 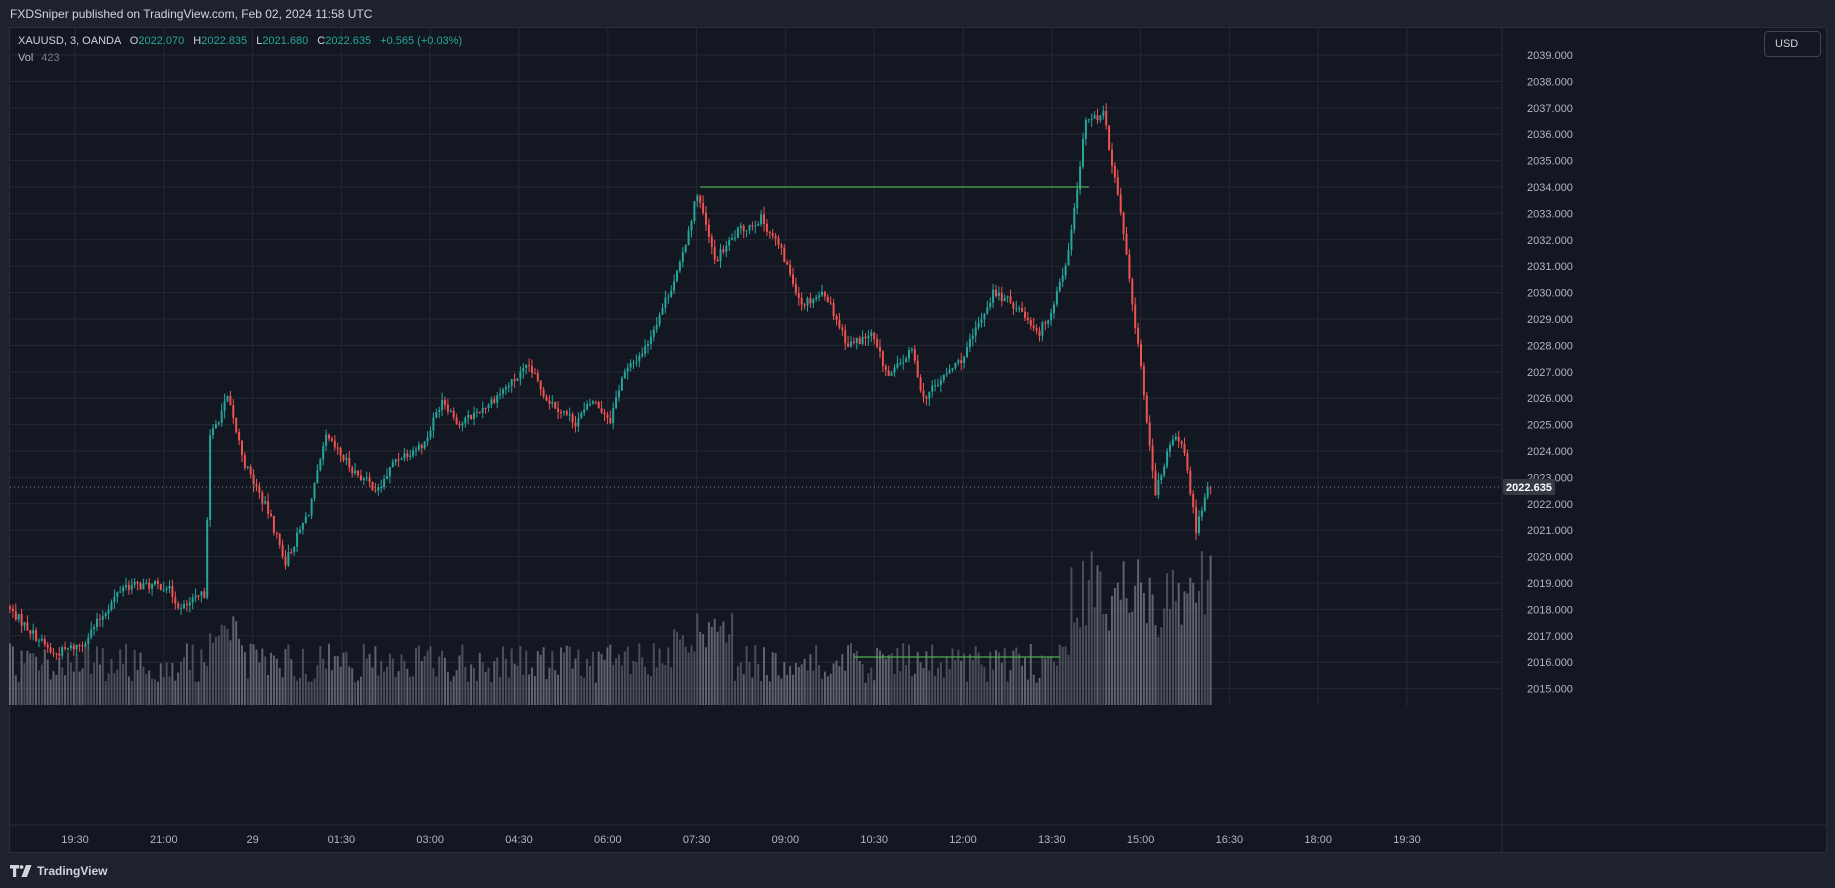 What do you see at coordinates (1550, 505) in the screenshot?
I see `y-tick-label: 2022.000` at bounding box center [1550, 505].